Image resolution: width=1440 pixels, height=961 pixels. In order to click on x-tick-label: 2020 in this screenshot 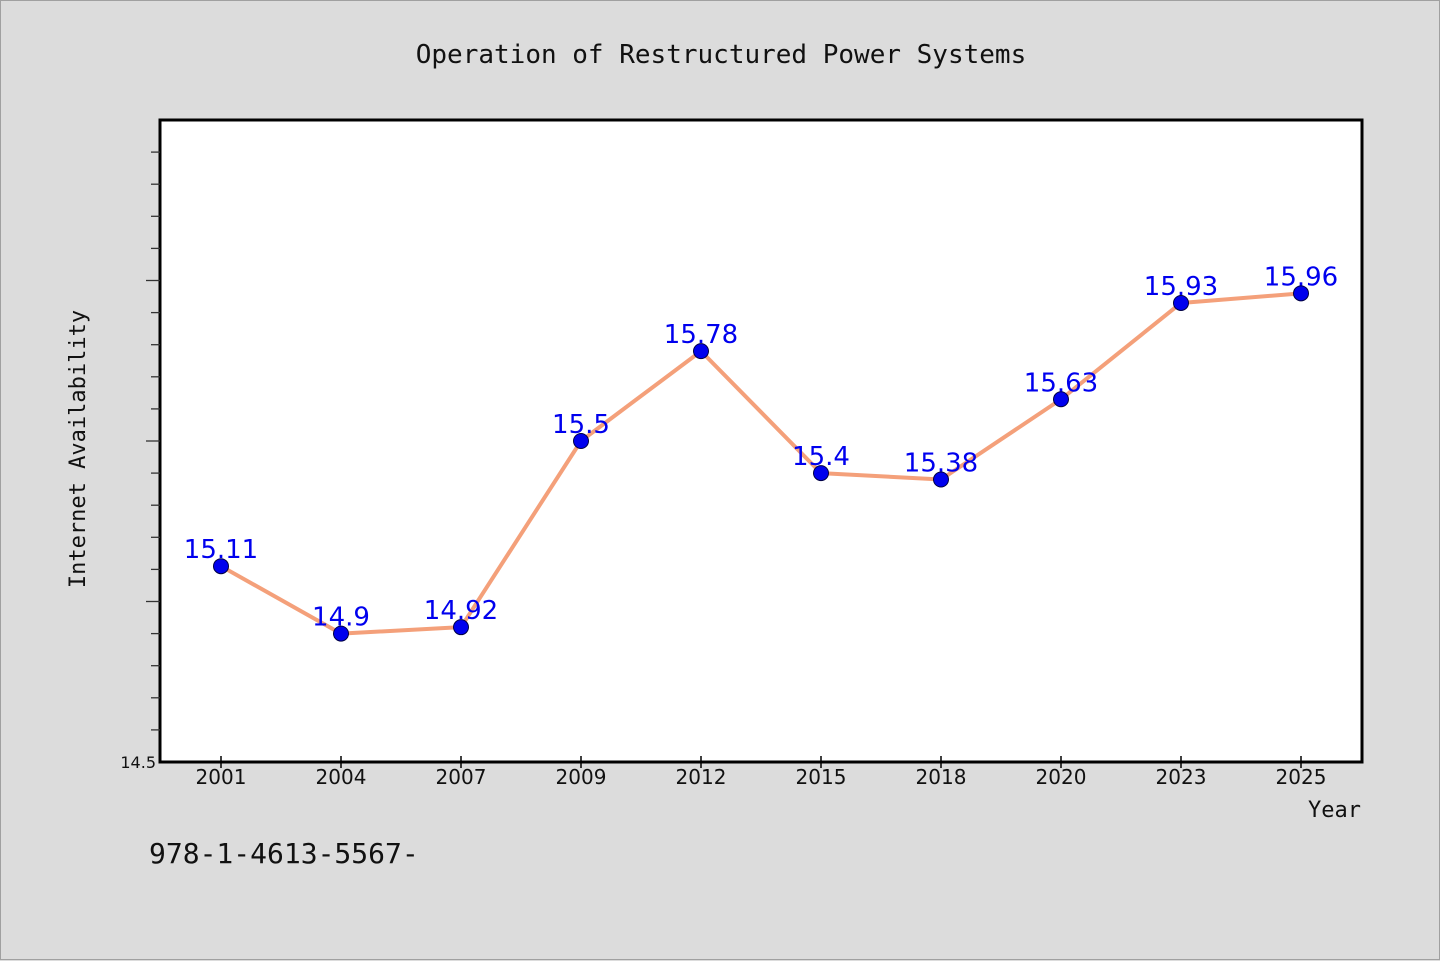, I will do `click(1061, 777)`.